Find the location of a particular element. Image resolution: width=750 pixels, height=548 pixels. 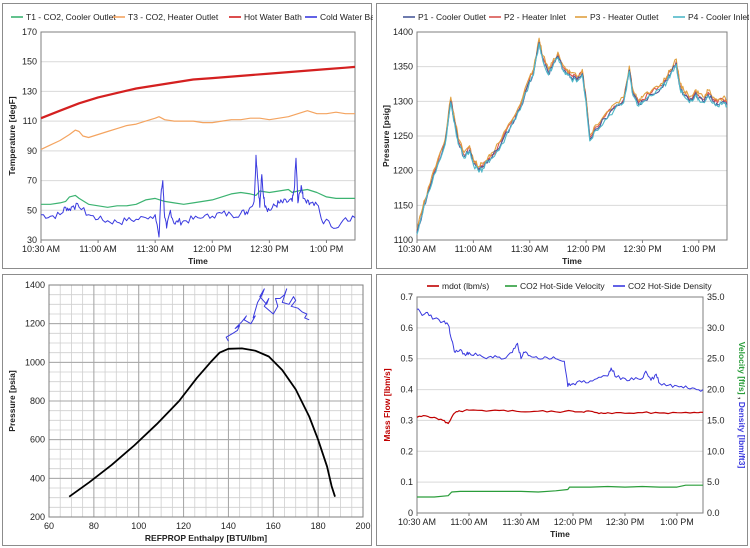

y-tick-label: 400 is located at coordinates (37, 478).